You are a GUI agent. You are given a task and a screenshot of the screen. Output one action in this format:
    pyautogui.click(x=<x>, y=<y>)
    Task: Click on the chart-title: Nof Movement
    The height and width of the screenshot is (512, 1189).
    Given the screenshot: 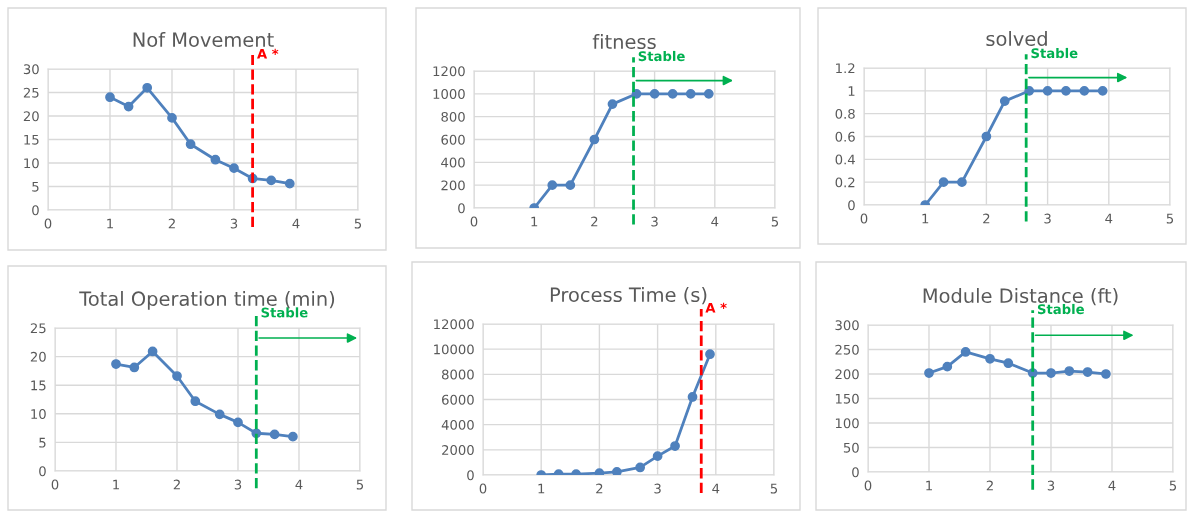 What is the action you would take?
    pyautogui.click(x=203, y=40)
    